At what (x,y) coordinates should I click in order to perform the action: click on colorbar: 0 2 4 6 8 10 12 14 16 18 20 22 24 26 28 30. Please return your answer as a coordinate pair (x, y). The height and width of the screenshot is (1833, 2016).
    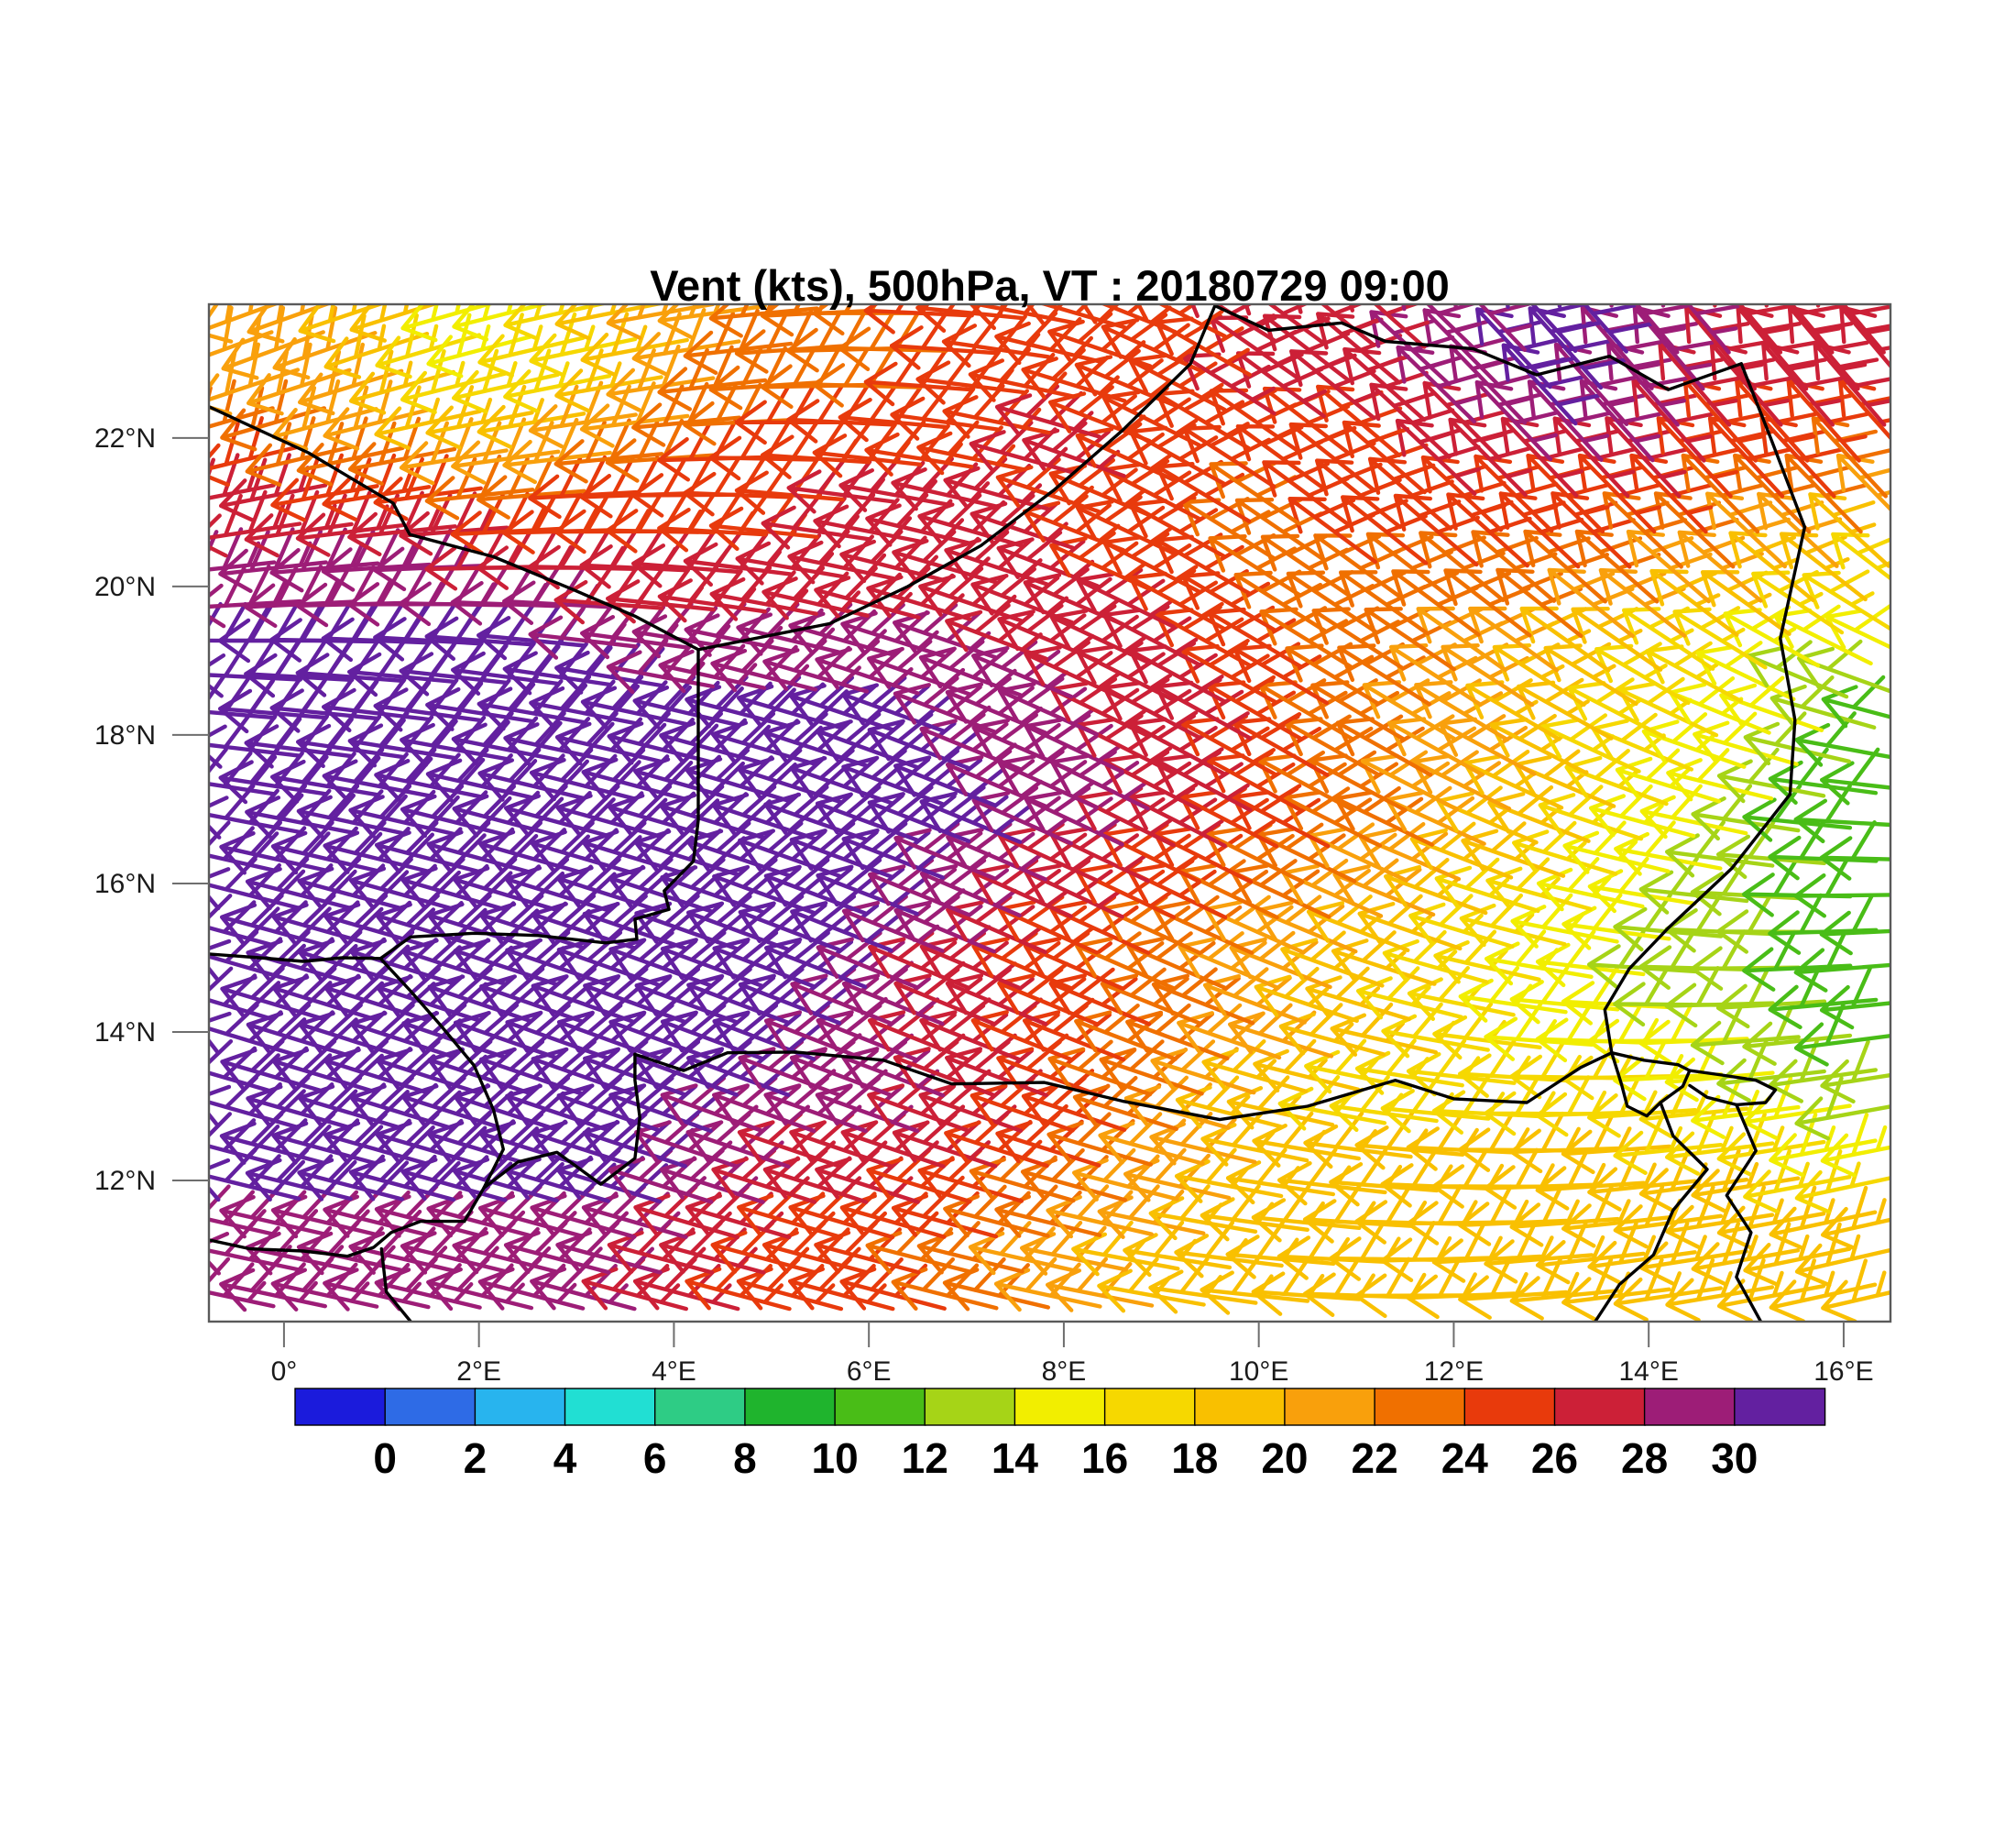
    Looking at the image, I should click on (1060, 1435).